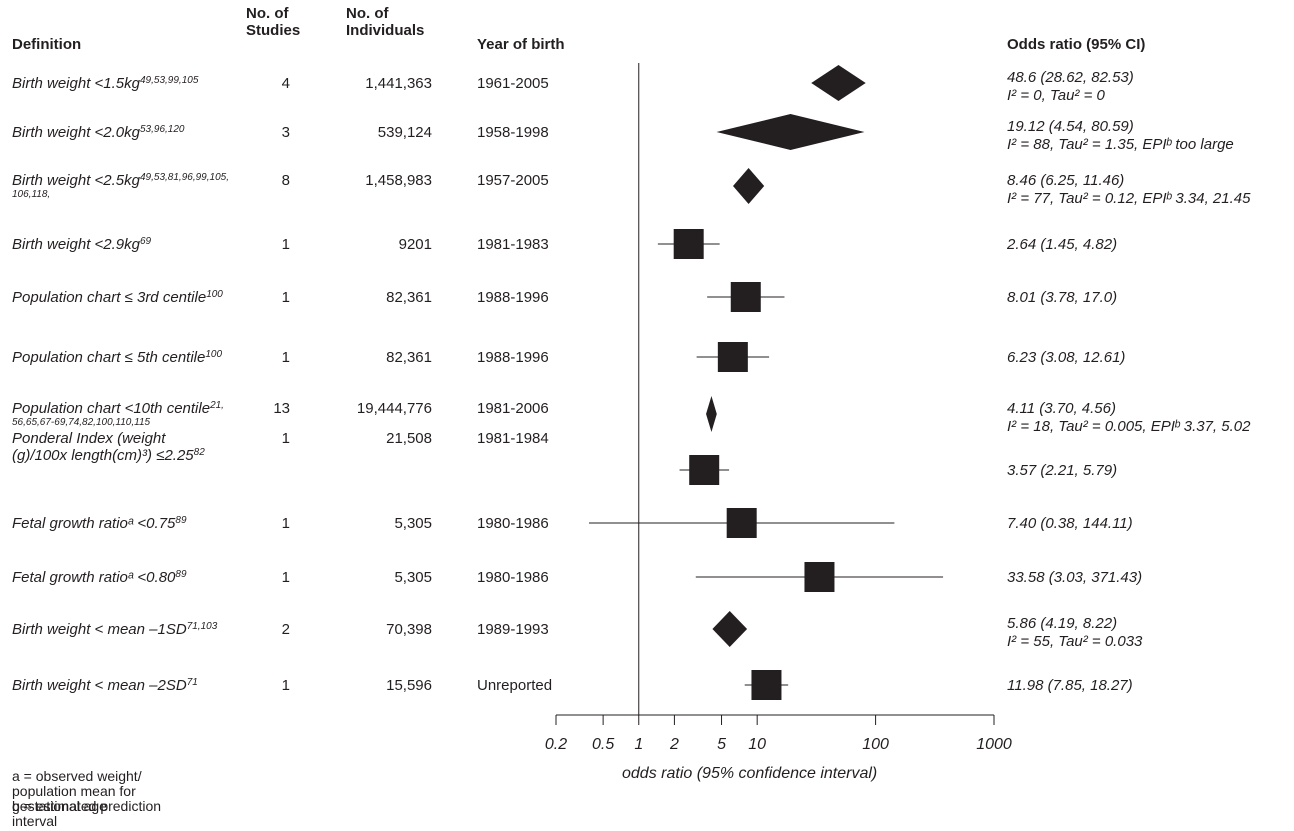  What do you see at coordinates (267, 13) in the screenshot?
I see `header-studies-line1: No. of` at bounding box center [267, 13].